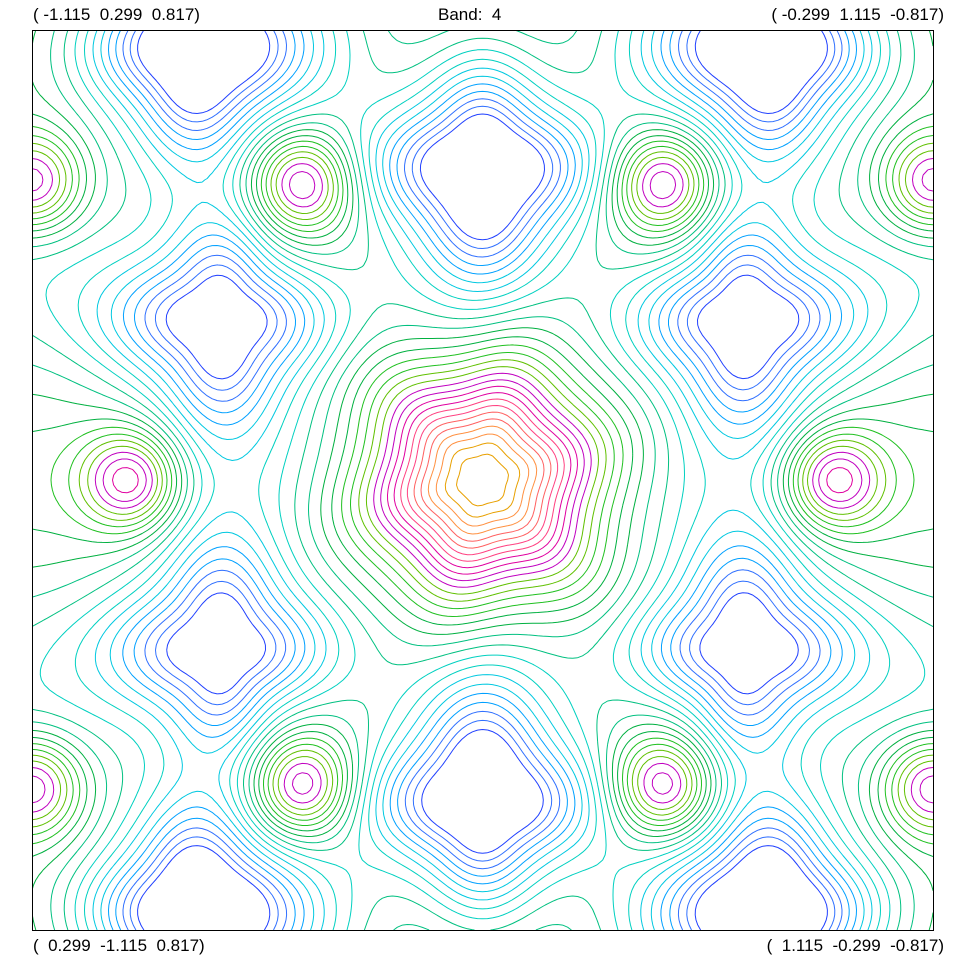 The width and height of the screenshot is (967, 978). What do you see at coordinates (116, 15) in the screenshot?
I see `corner-coordinate-top-left: ( -1.115 0.299 0.817)` at bounding box center [116, 15].